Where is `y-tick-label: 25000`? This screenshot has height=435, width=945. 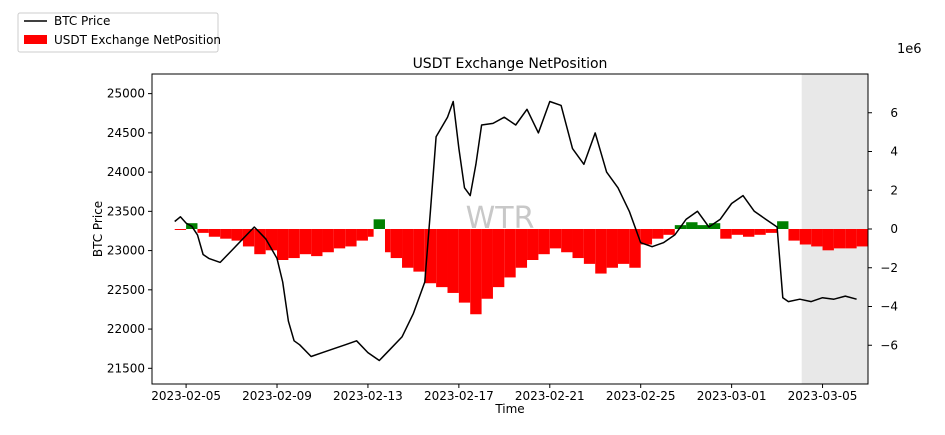 y-tick-label: 25000 is located at coordinates (126, 94).